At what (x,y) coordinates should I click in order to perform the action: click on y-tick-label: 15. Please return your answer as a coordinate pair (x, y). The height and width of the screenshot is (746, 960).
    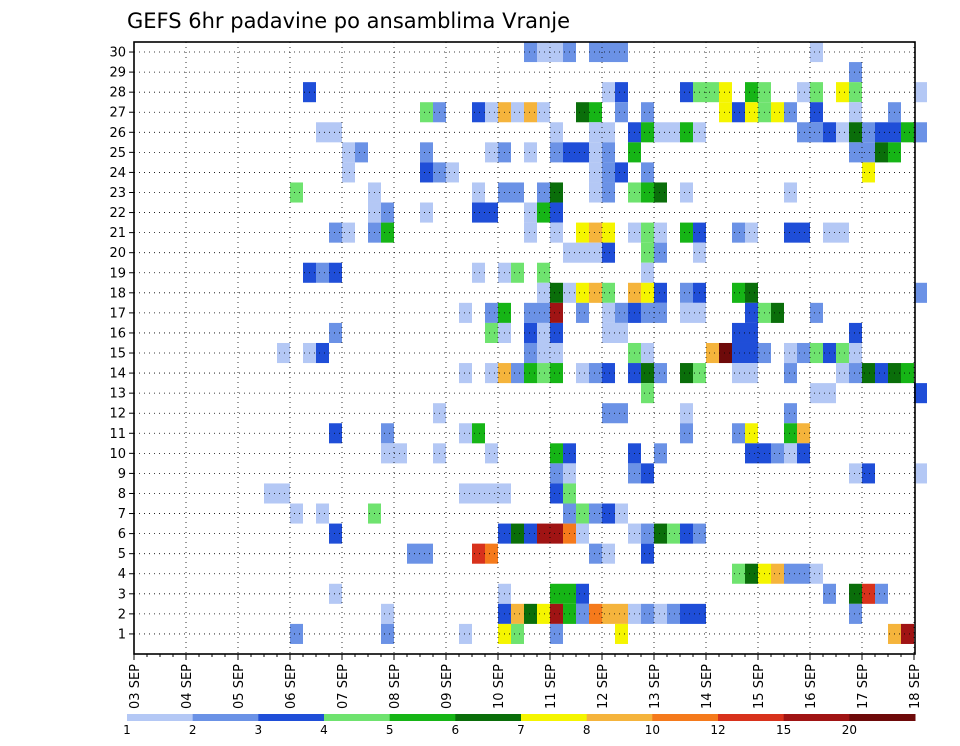
    Looking at the image, I should click on (117, 354).